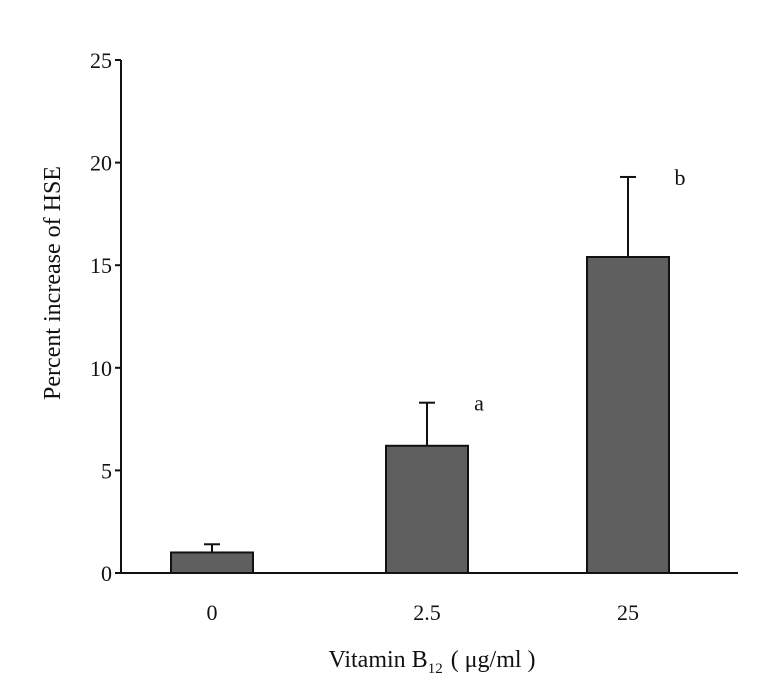  What do you see at coordinates (427, 612) in the screenshot?
I see `x-tick-label: 2.5` at bounding box center [427, 612].